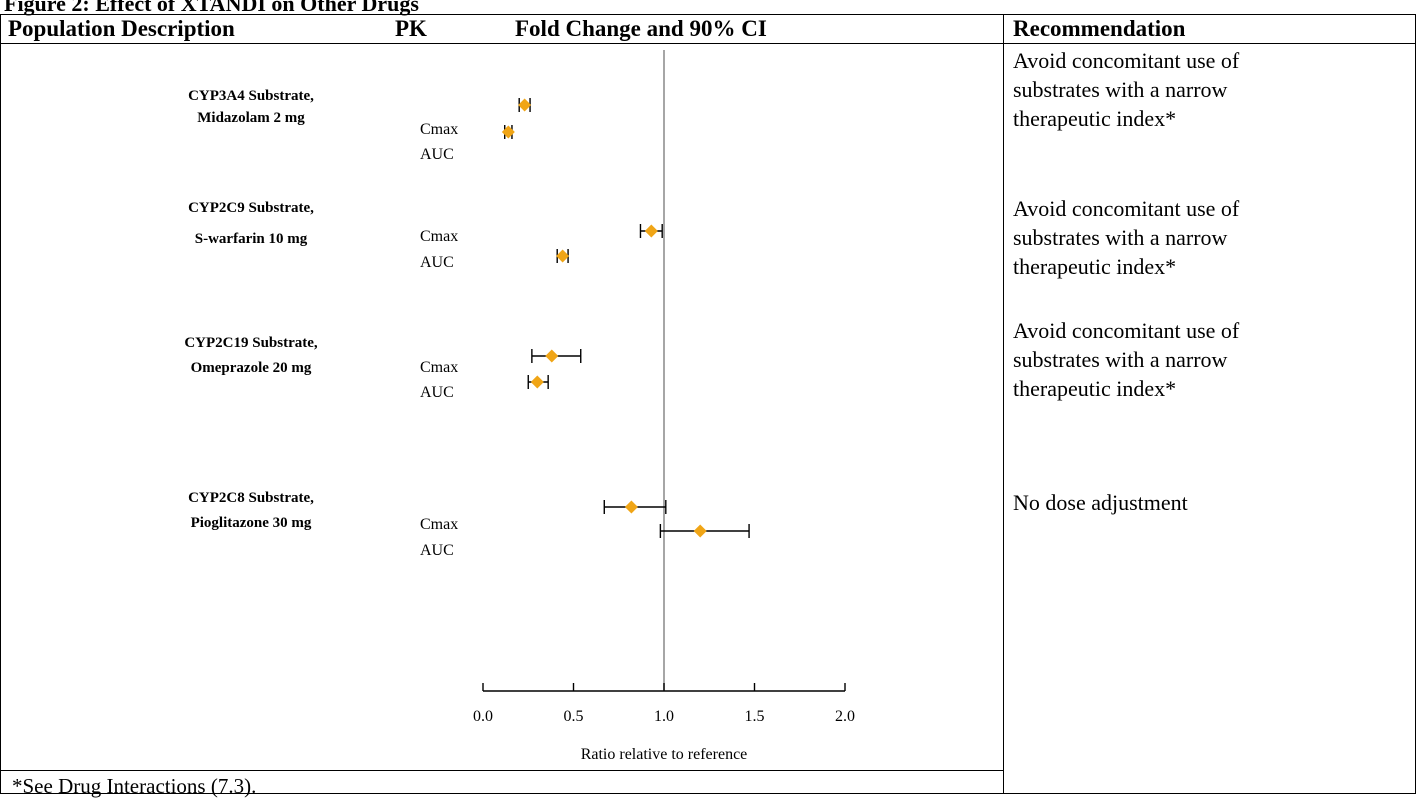  I want to click on x-tick-label: 0.5, so click(574, 716).